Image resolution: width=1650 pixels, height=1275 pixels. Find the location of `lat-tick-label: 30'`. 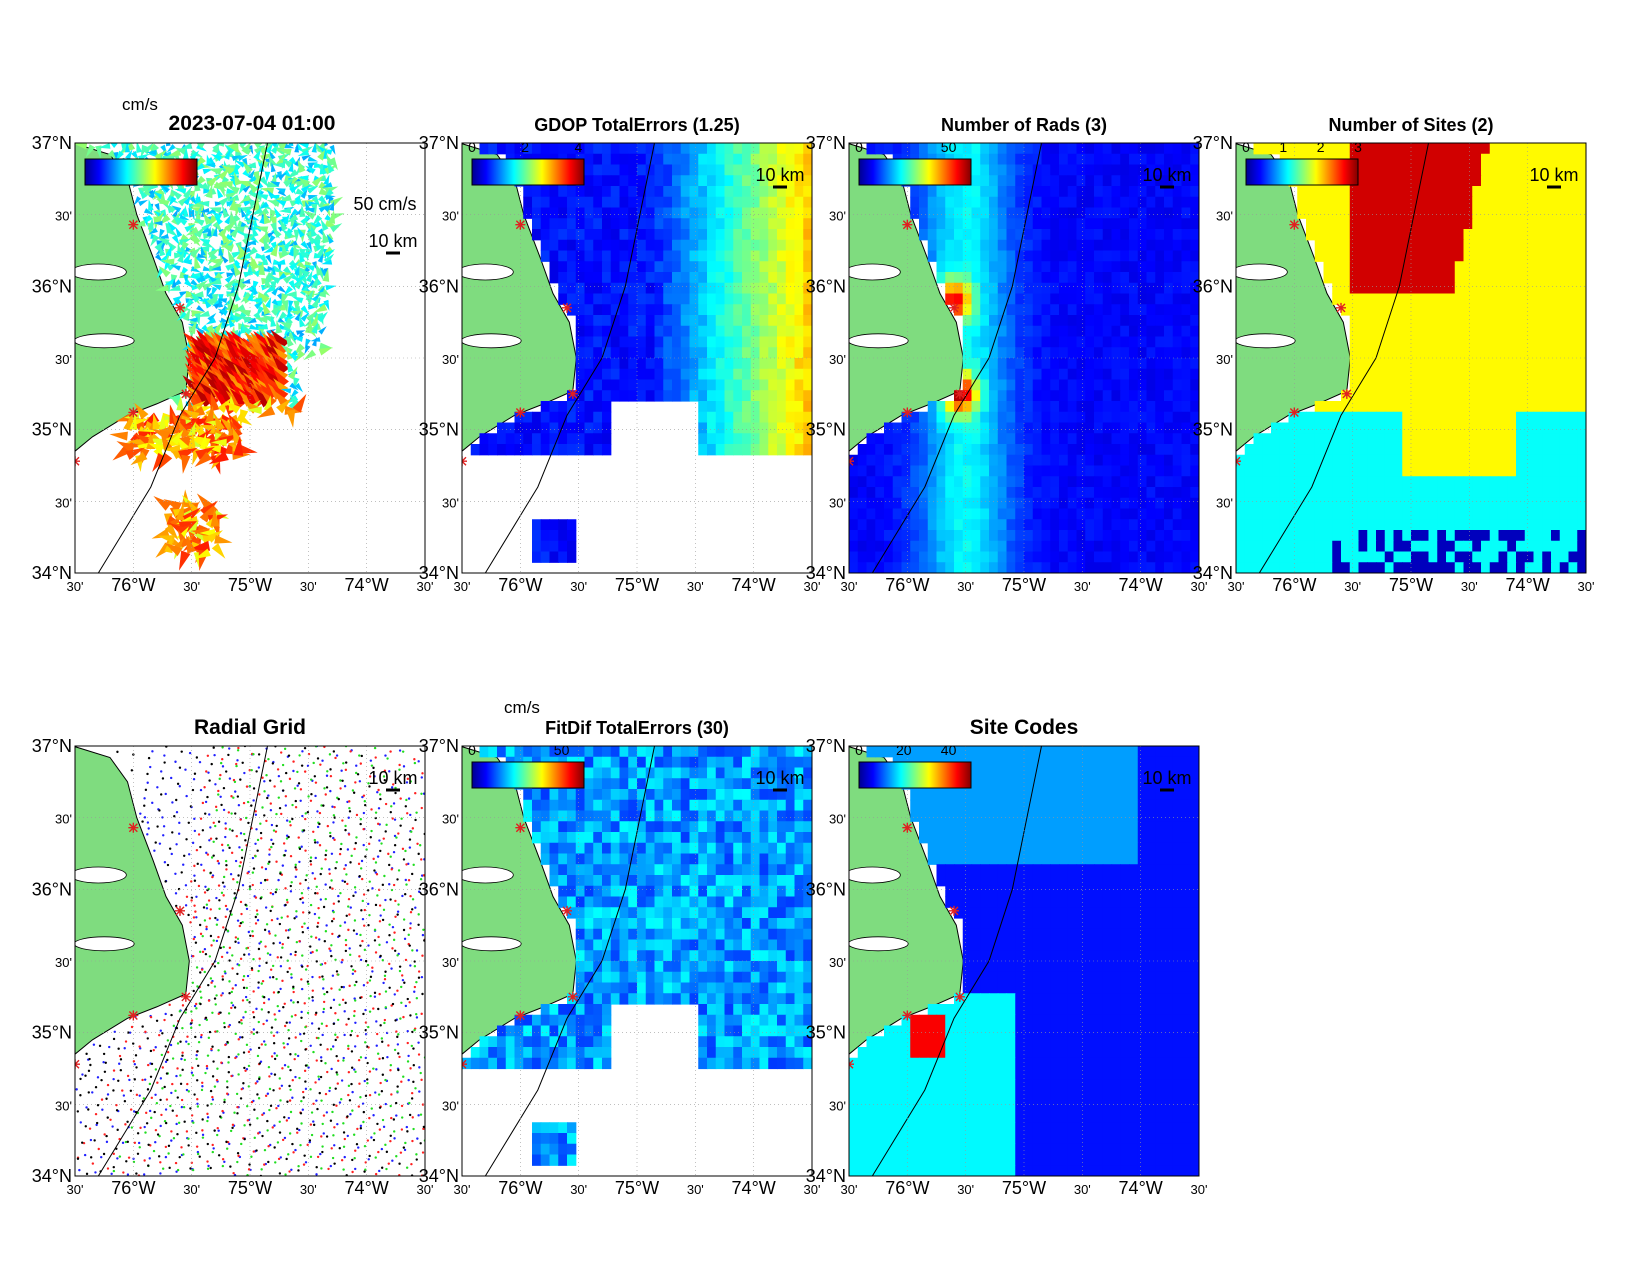

lat-tick-label: 30' is located at coordinates (63, 216).